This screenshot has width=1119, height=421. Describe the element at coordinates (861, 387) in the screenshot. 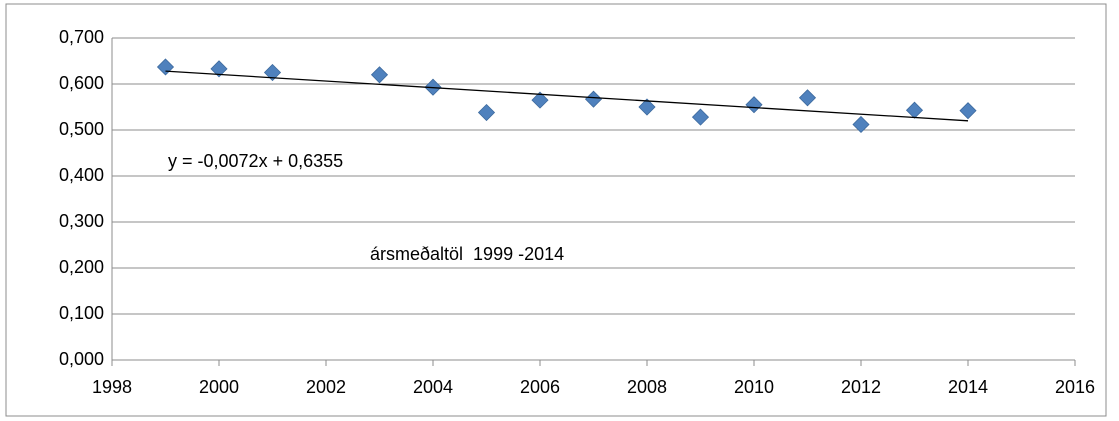

I see `x-tick-label: 2012` at that location.